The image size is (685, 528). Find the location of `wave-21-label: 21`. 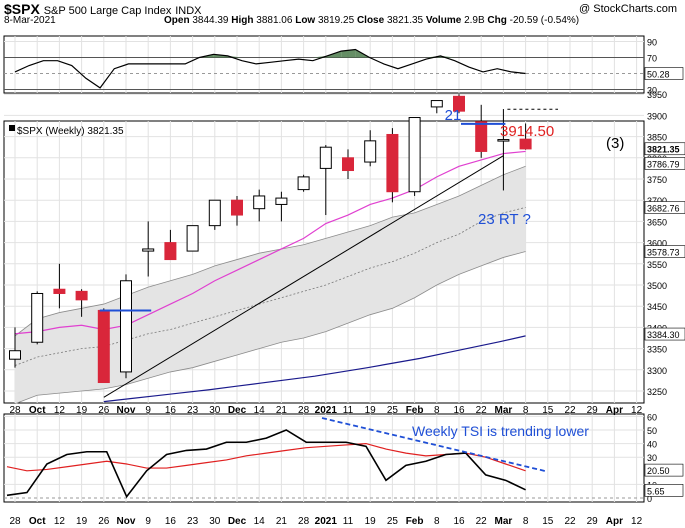

wave-21-label: 21 is located at coordinates (453, 115).